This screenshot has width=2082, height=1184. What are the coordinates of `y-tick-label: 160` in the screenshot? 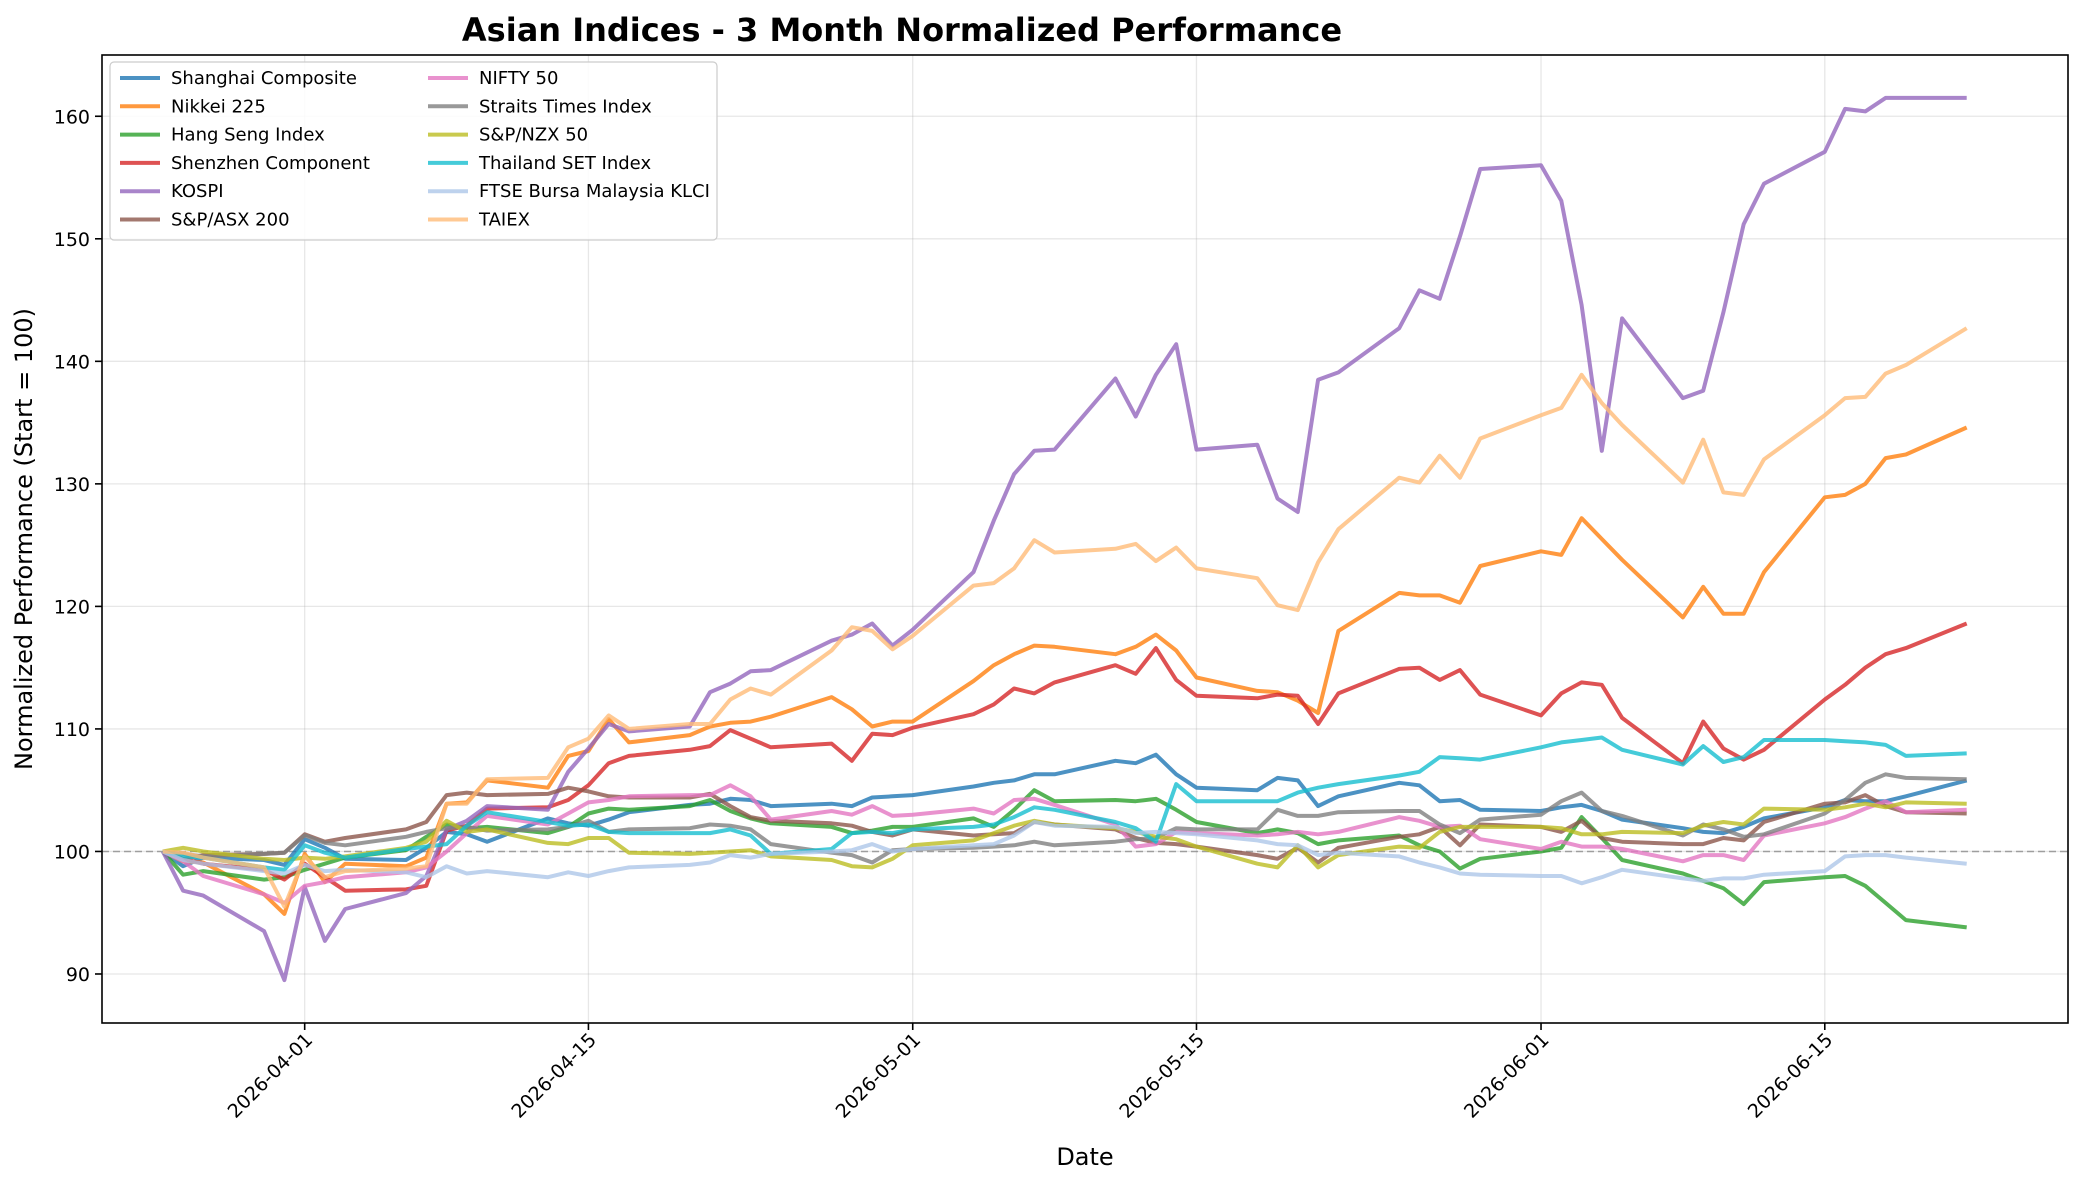 It's located at (72, 117).